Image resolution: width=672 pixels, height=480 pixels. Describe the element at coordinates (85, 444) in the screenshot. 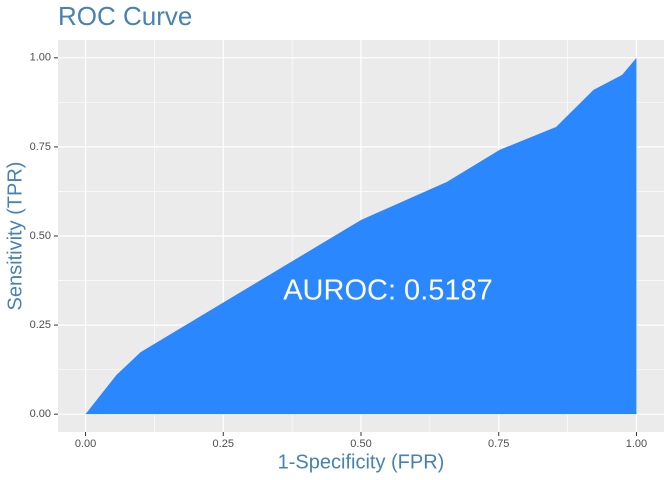

I see `x-tick-label: 0.00` at that location.